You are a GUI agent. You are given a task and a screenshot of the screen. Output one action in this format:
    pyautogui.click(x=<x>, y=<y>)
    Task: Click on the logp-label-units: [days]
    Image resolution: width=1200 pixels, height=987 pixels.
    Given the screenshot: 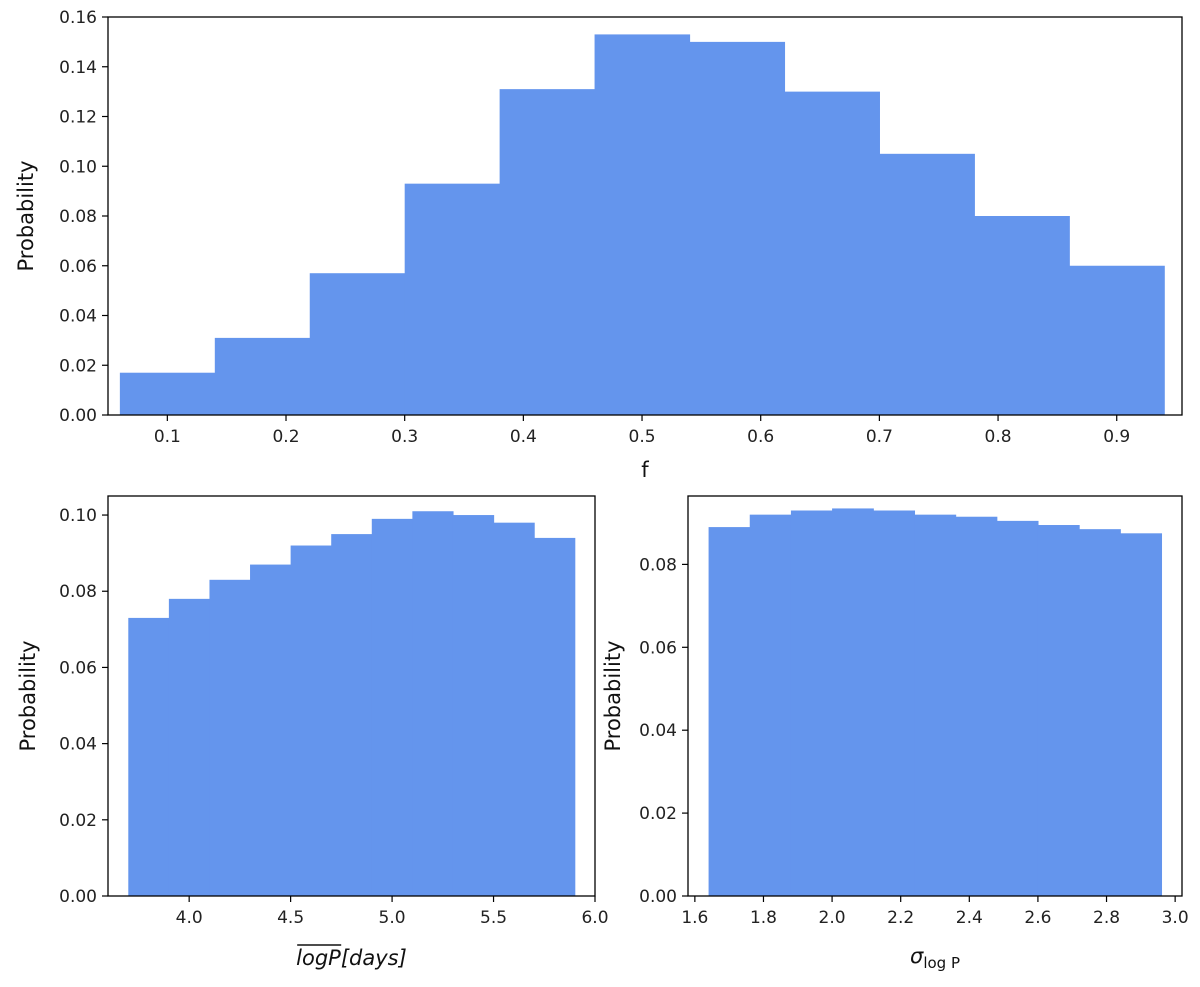 What is the action you would take?
    pyautogui.click(x=374, y=958)
    